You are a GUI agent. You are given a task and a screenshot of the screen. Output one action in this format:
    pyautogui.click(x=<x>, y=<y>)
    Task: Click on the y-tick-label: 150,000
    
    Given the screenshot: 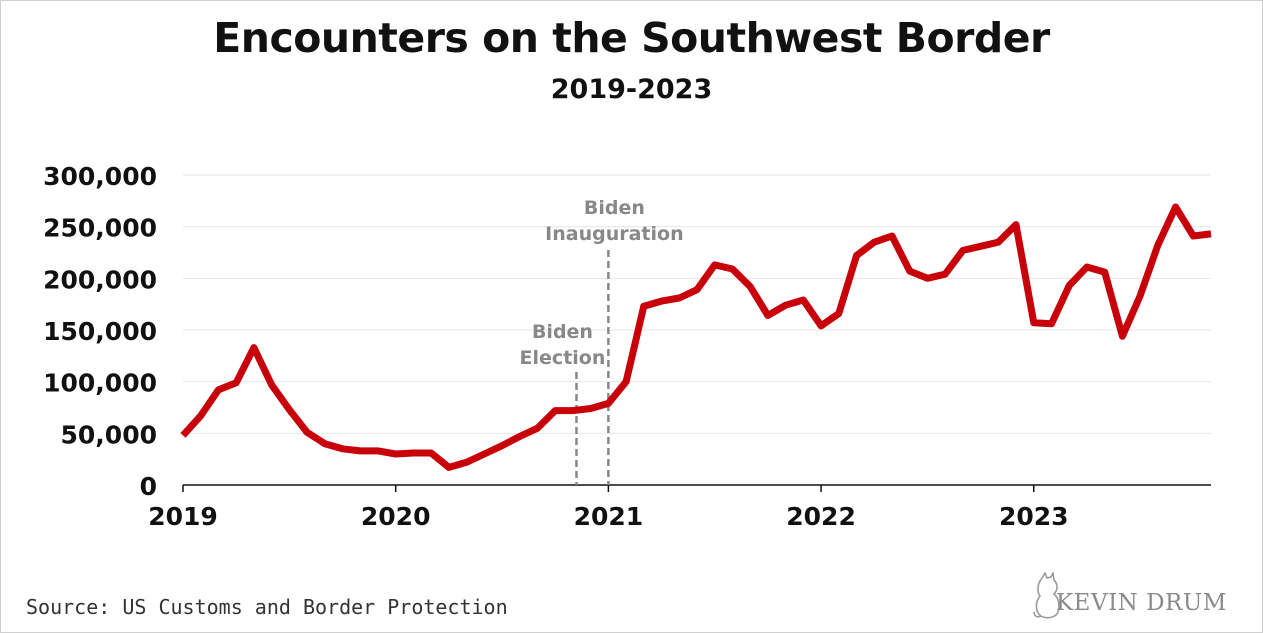 What is the action you would take?
    pyautogui.click(x=100, y=331)
    